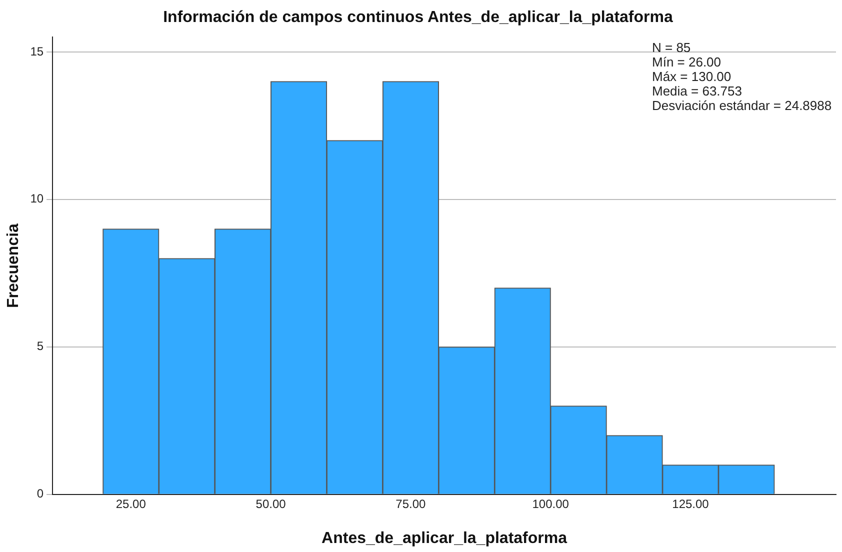 This screenshot has width=842, height=552. What do you see at coordinates (271, 503) in the screenshot?
I see `x-tick-label: 50.00` at bounding box center [271, 503].